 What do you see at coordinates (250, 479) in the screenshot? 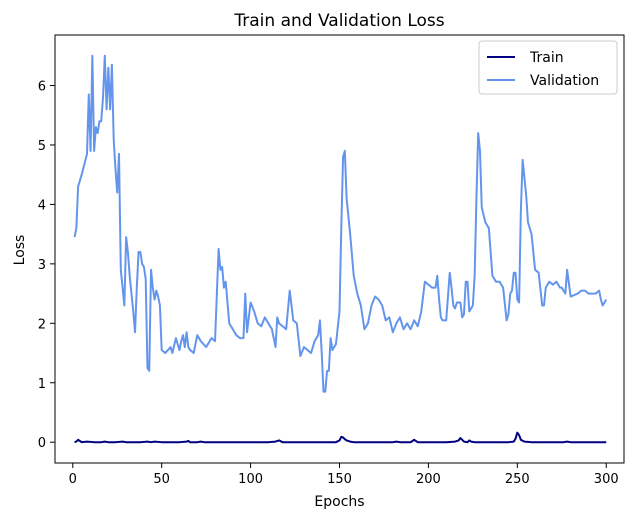
I see `x-tick-label: 100` at bounding box center [250, 479].